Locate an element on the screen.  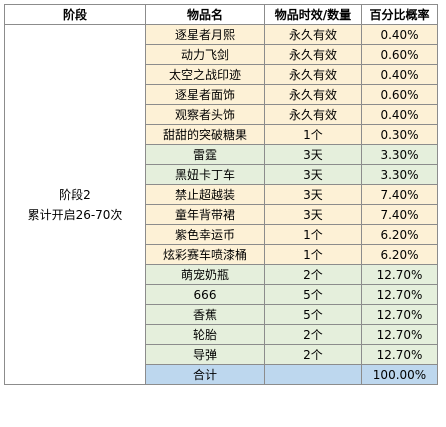
table-row: 萌宠奶瓶 2个 12.70% is located at coordinates (221, 274).